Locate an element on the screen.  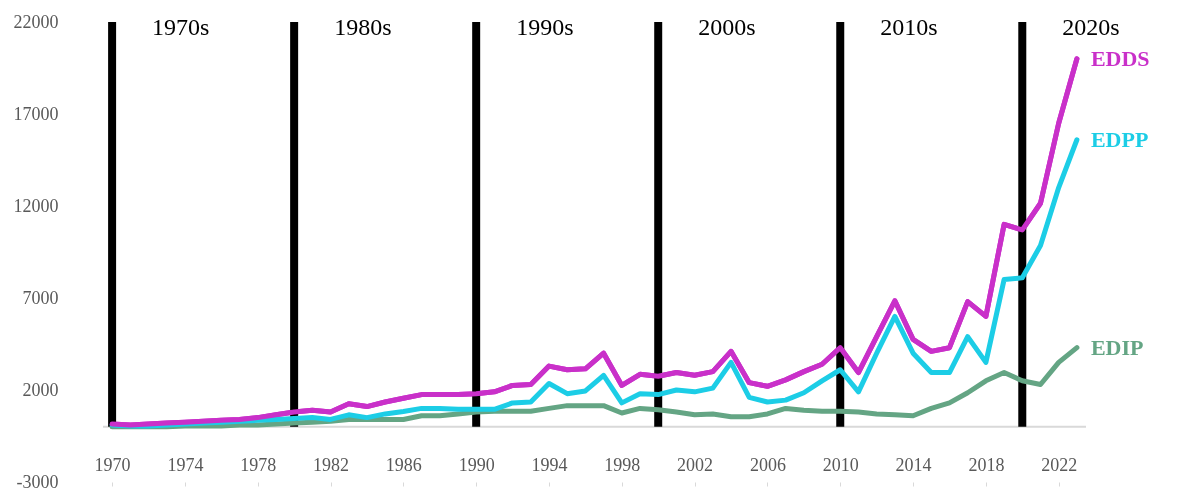
x-tick-label: 1998 is located at coordinates (622, 464).